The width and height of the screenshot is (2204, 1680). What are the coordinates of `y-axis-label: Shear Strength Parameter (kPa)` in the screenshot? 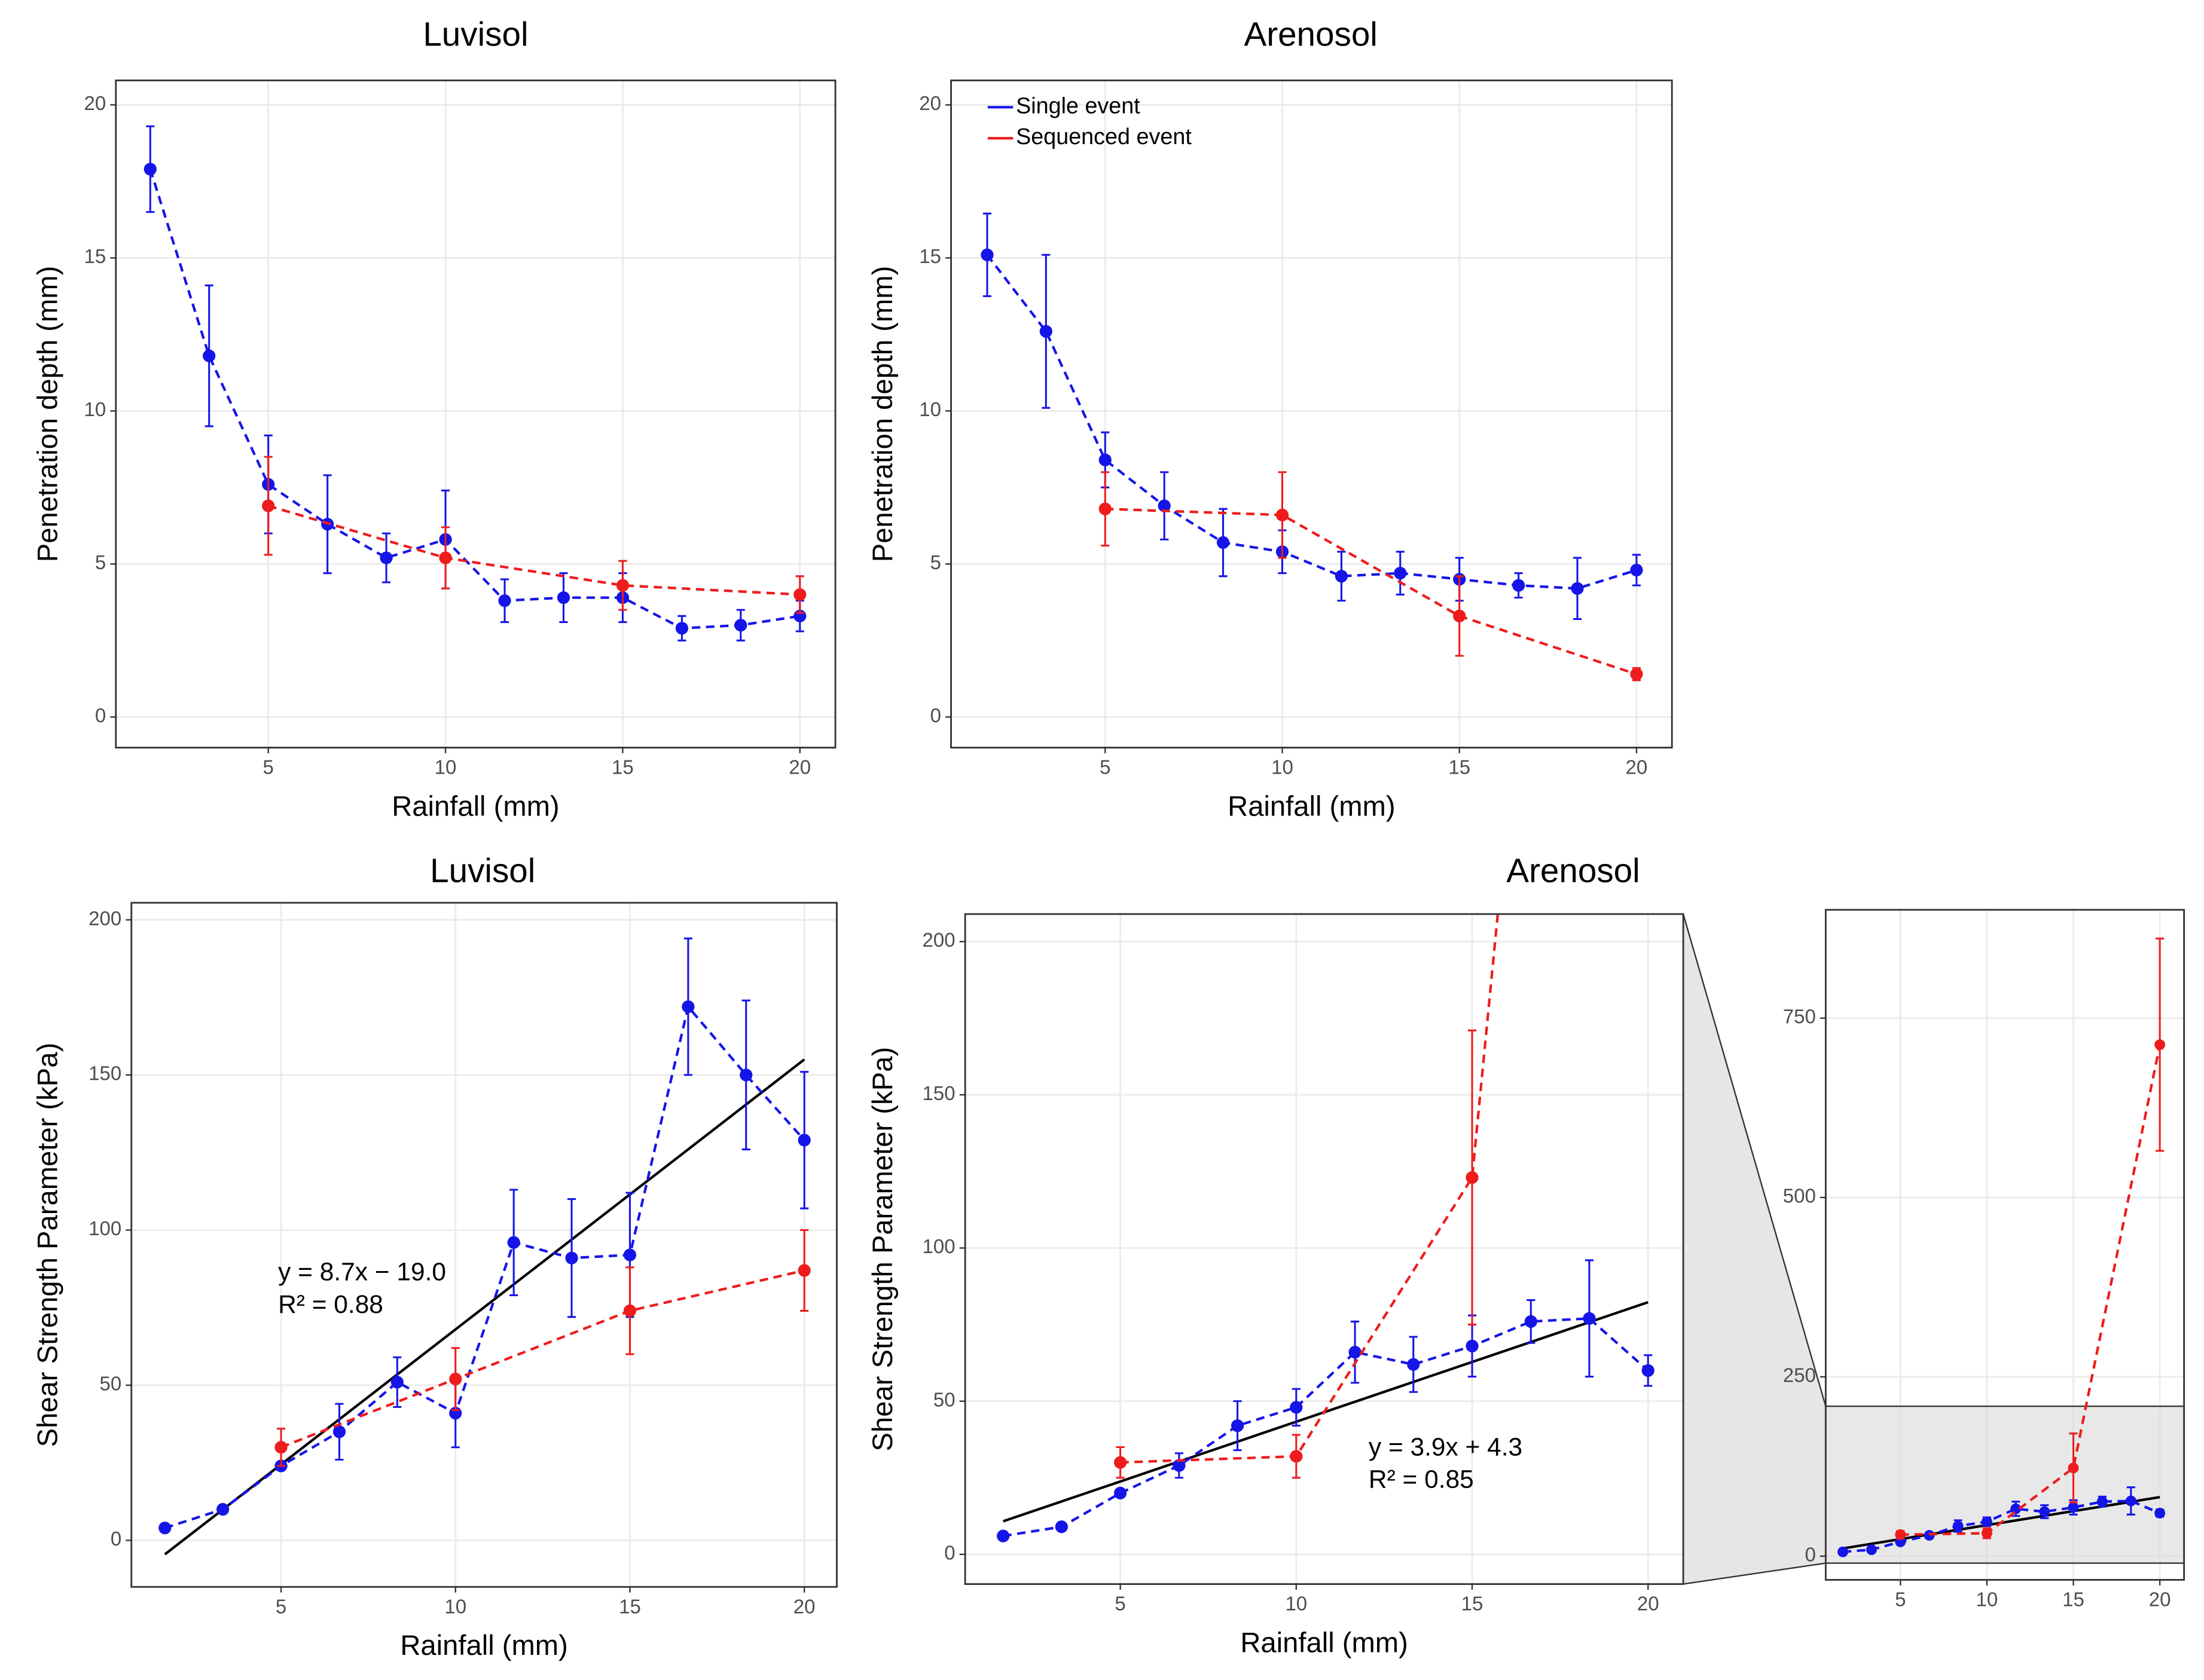 It's located at (47, 1245).